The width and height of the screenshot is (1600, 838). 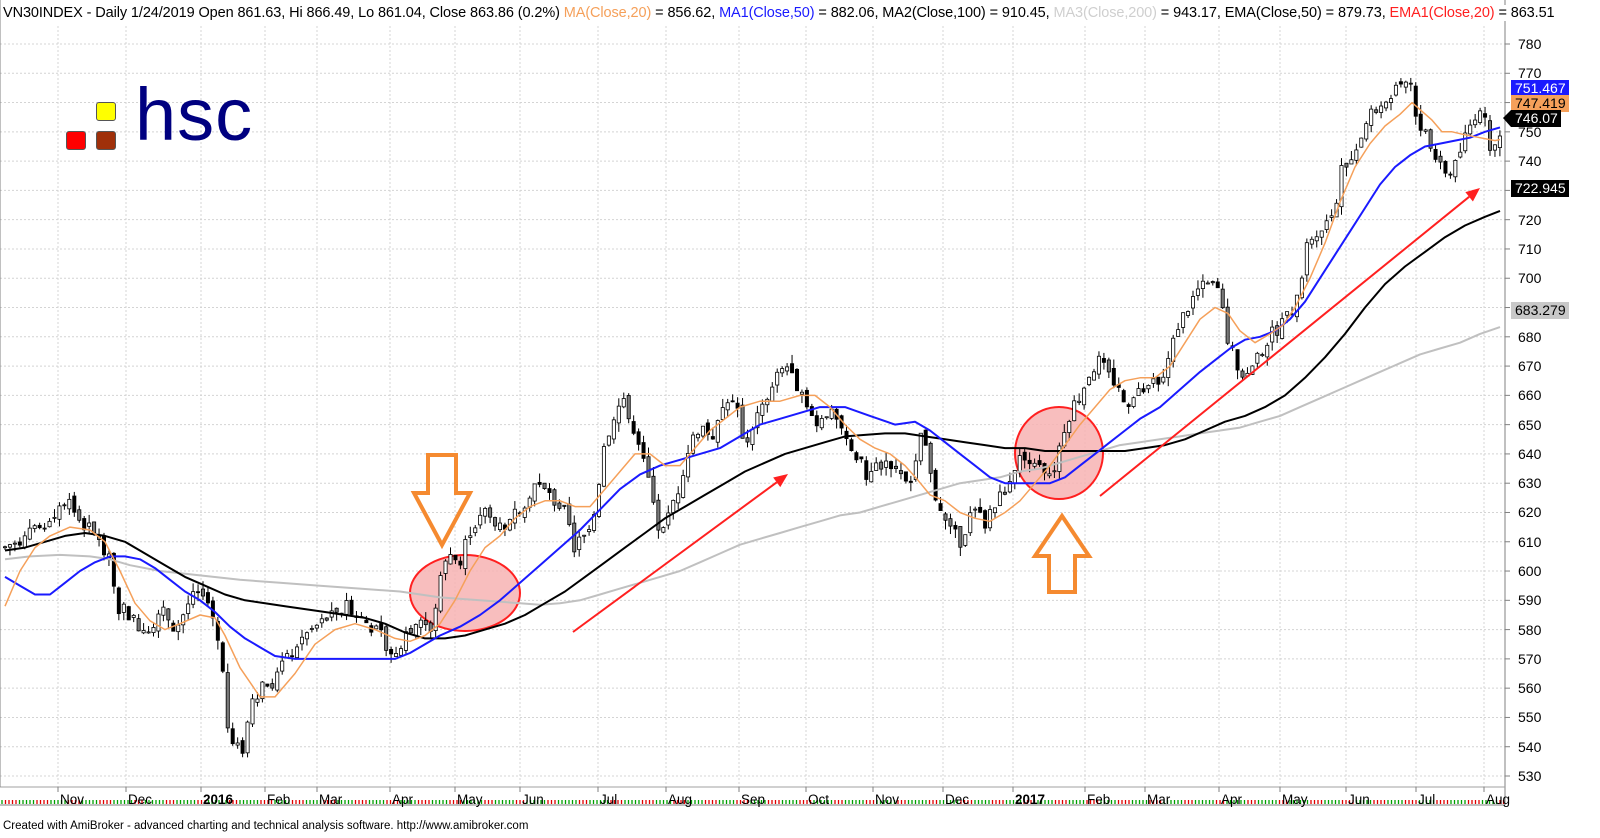 What do you see at coordinates (1530, 336) in the screenshot?
I see `y-tick-label: 680` at bounding box center [1530, 336].